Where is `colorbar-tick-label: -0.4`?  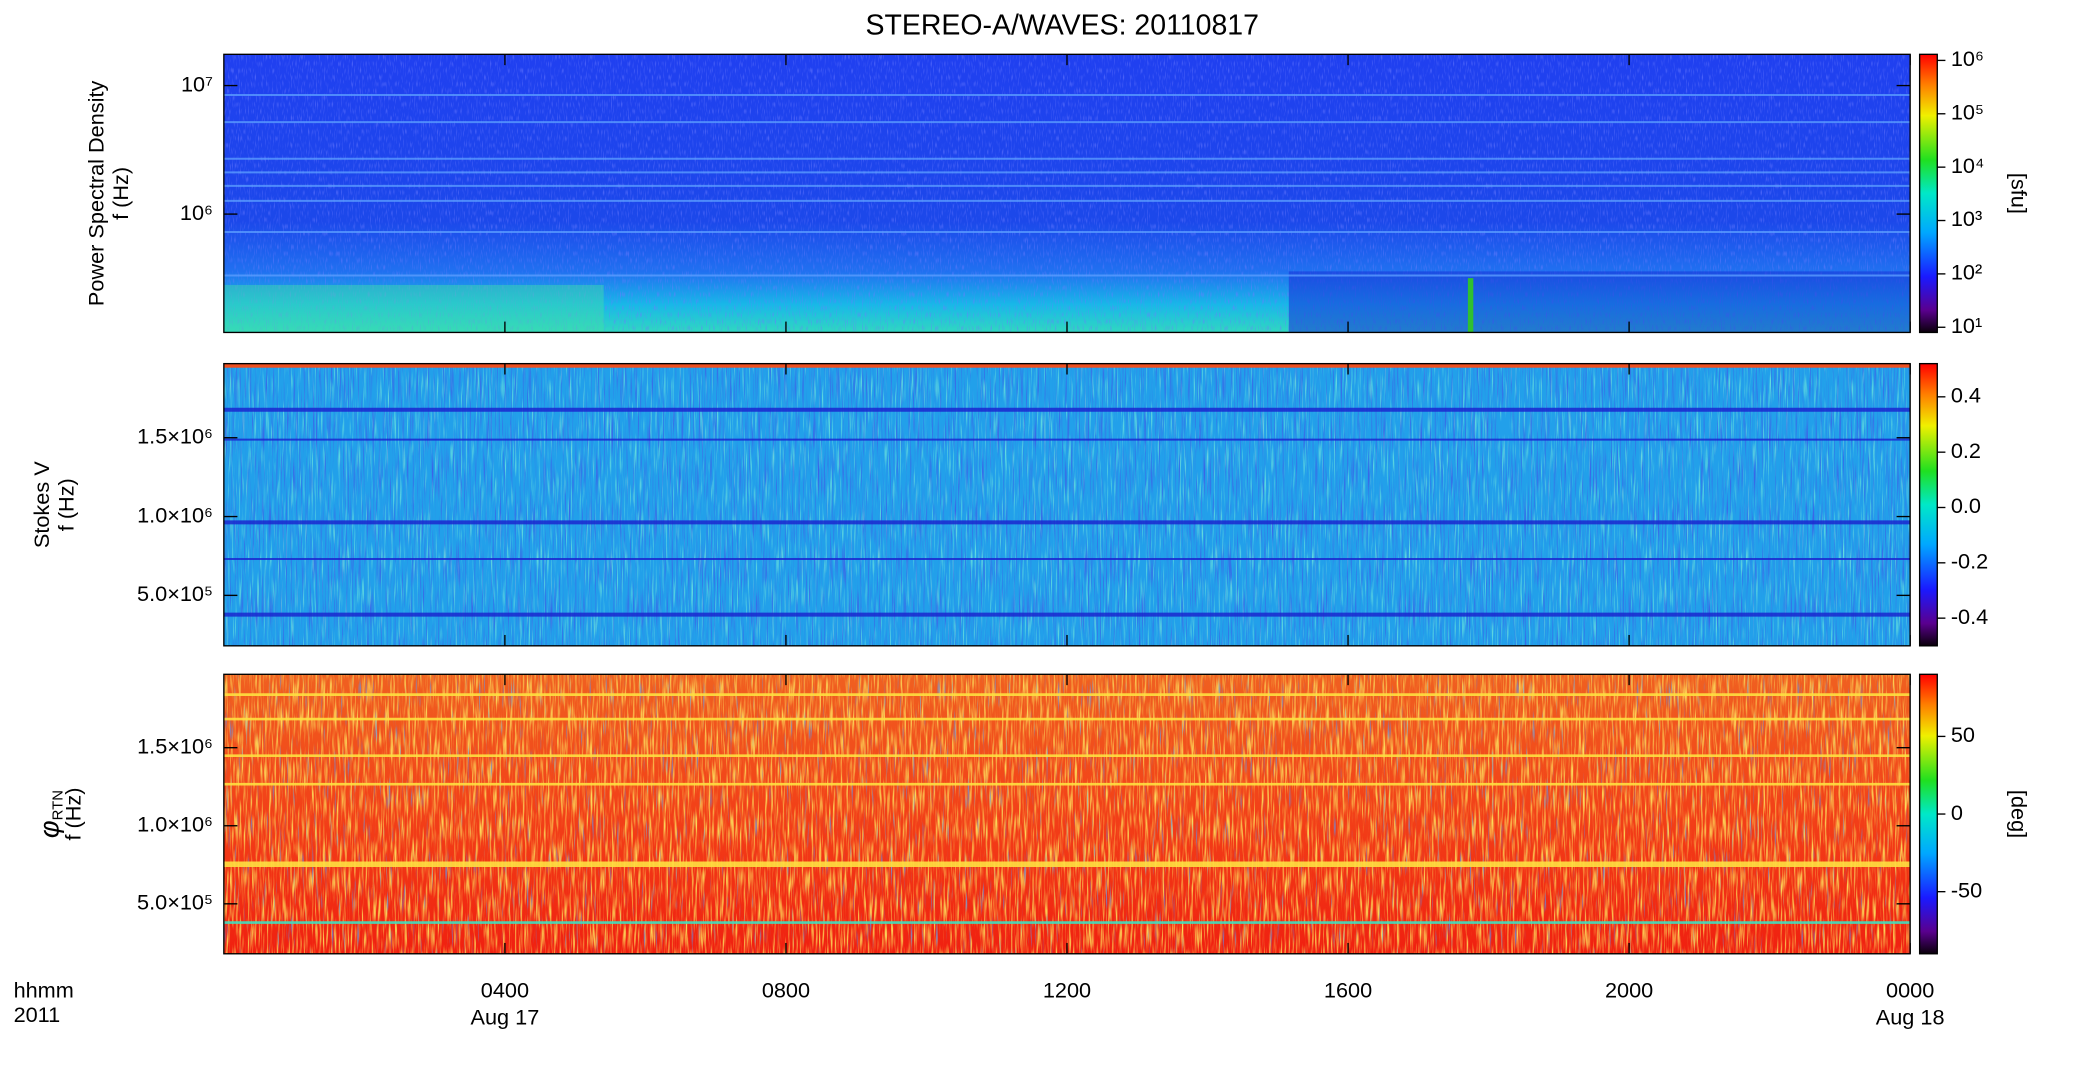
colorbar-tick-label: -0.4 is located at coordinates (1969, 616).